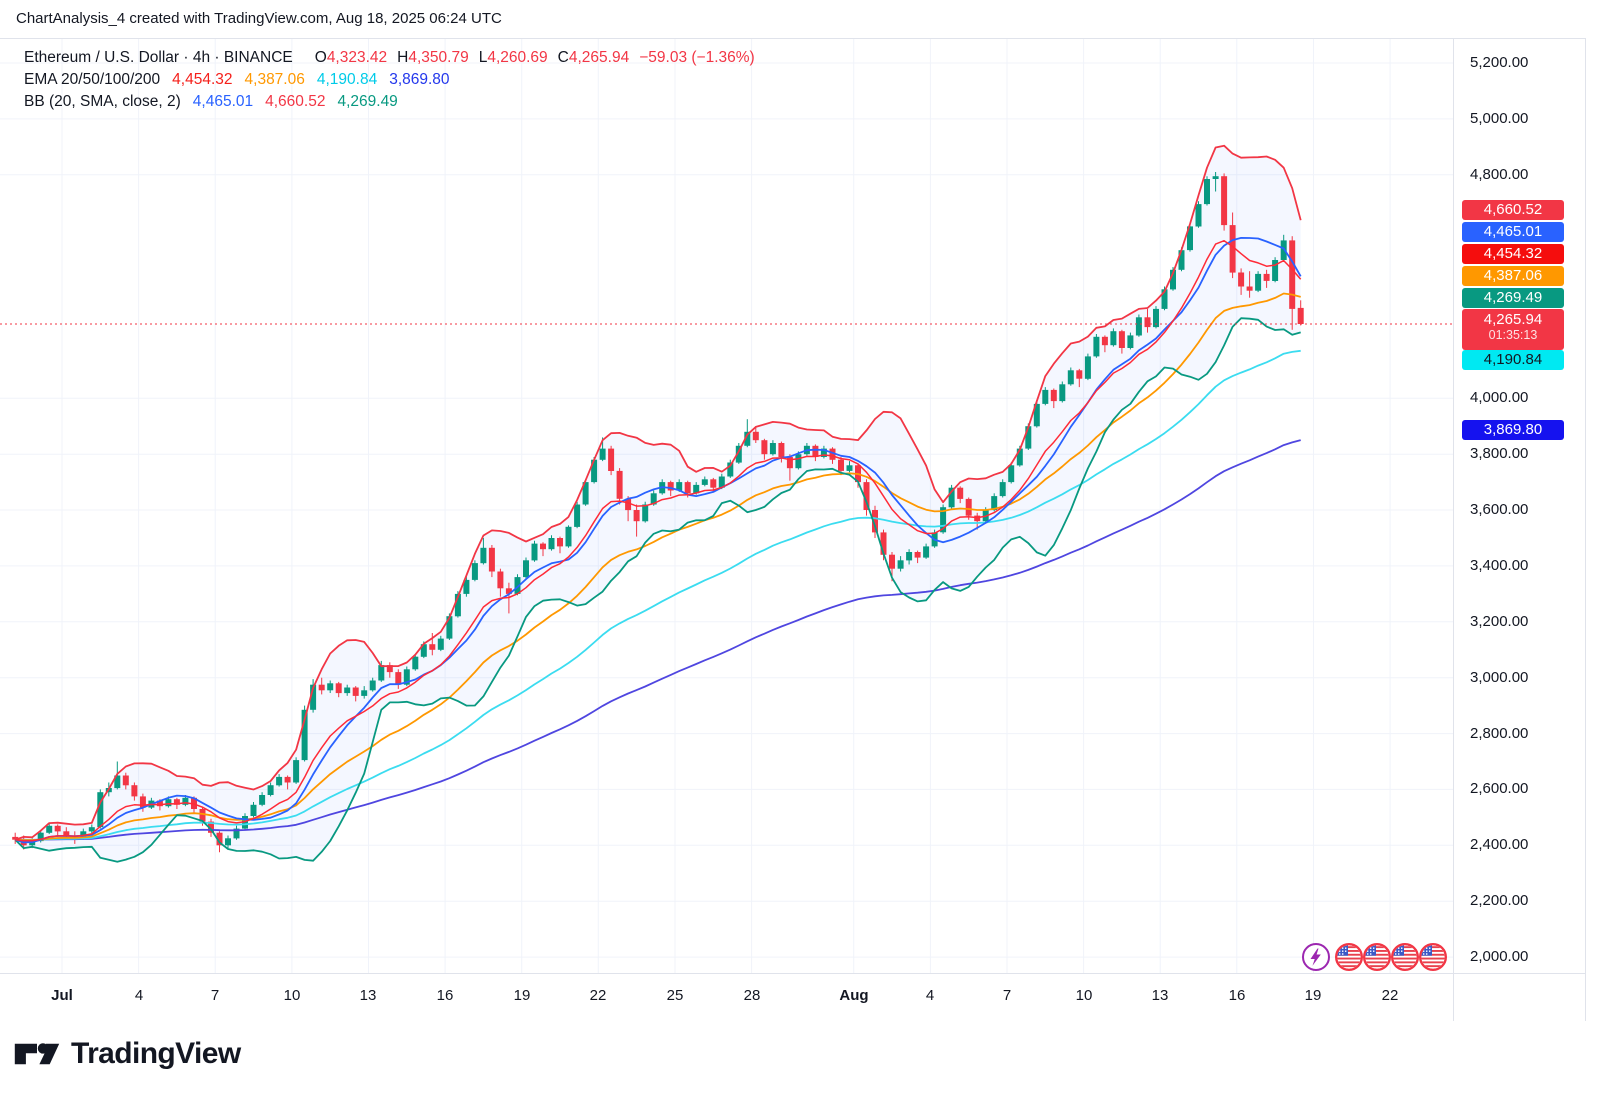  What do you see at coordinates (419, 79) in the screenshot?
I see `ema-200-value: 3,869.80` at bounding box center [419, 79].